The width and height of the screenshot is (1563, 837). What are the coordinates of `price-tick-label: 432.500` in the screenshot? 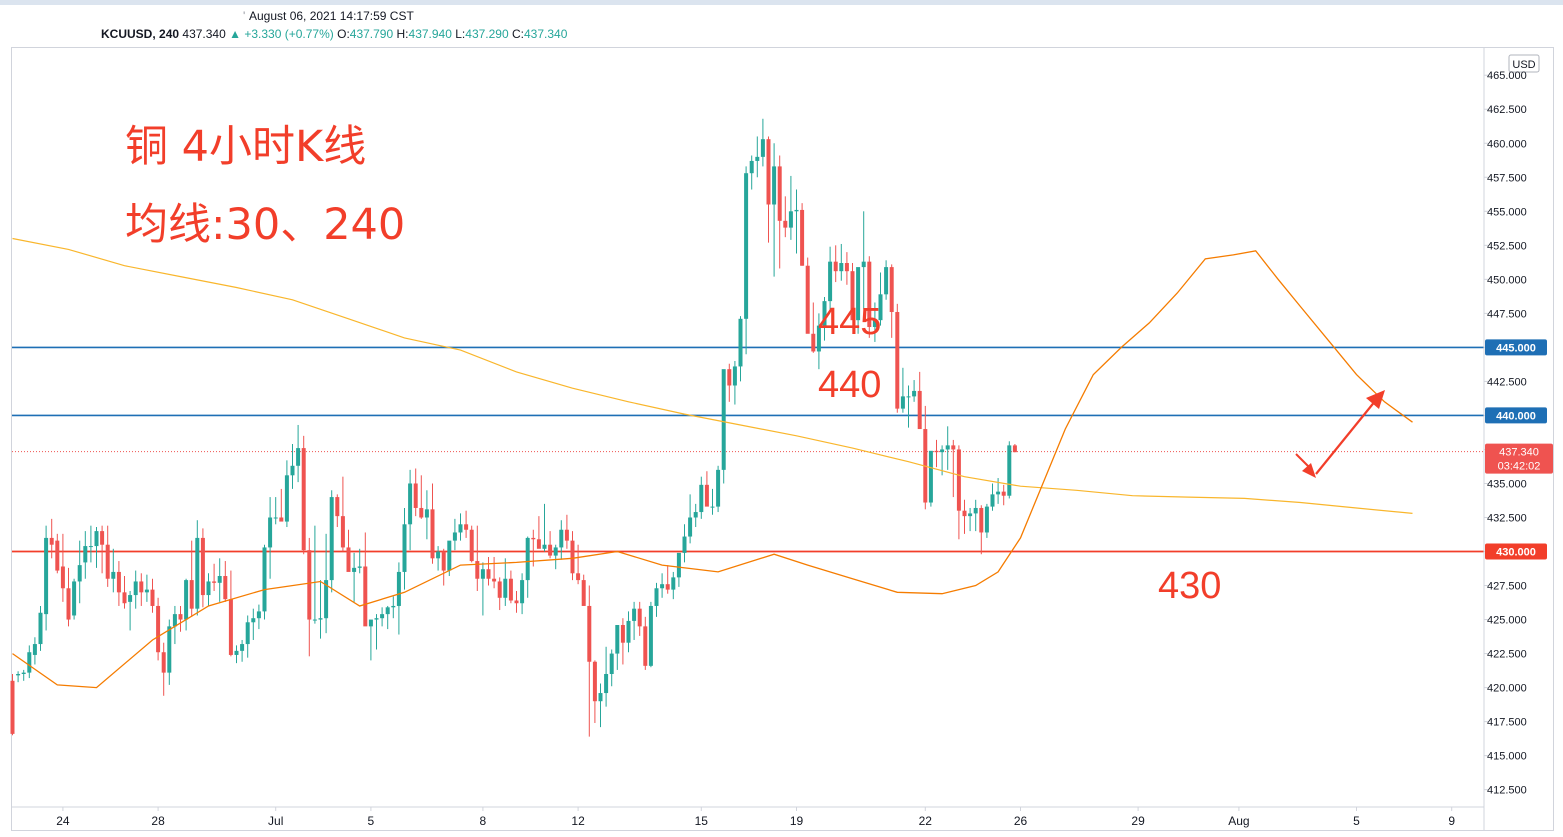 It's located at (1507, 518).